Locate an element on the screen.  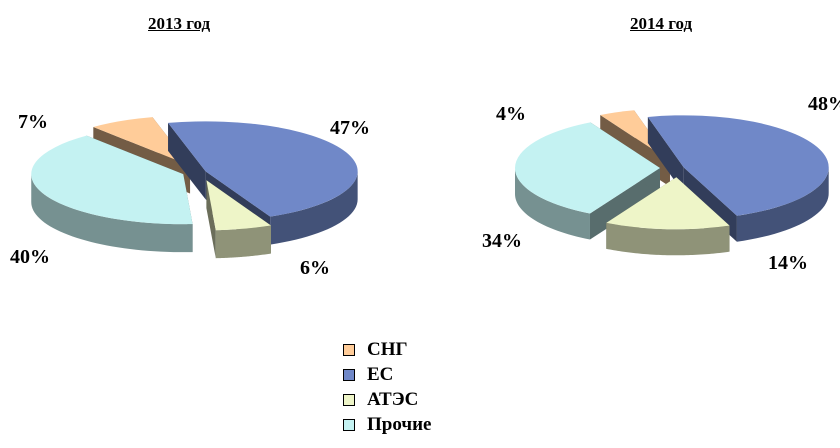
slice-apec-2014 is located at coordinates (668, 216).